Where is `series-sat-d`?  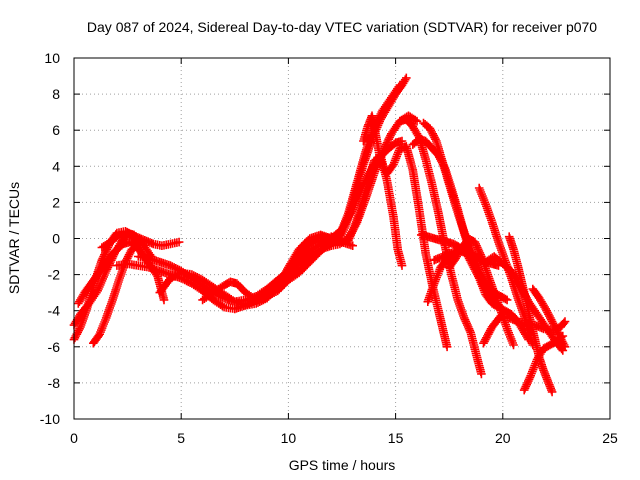
series-sat-d is located at coordinates (116, 293).